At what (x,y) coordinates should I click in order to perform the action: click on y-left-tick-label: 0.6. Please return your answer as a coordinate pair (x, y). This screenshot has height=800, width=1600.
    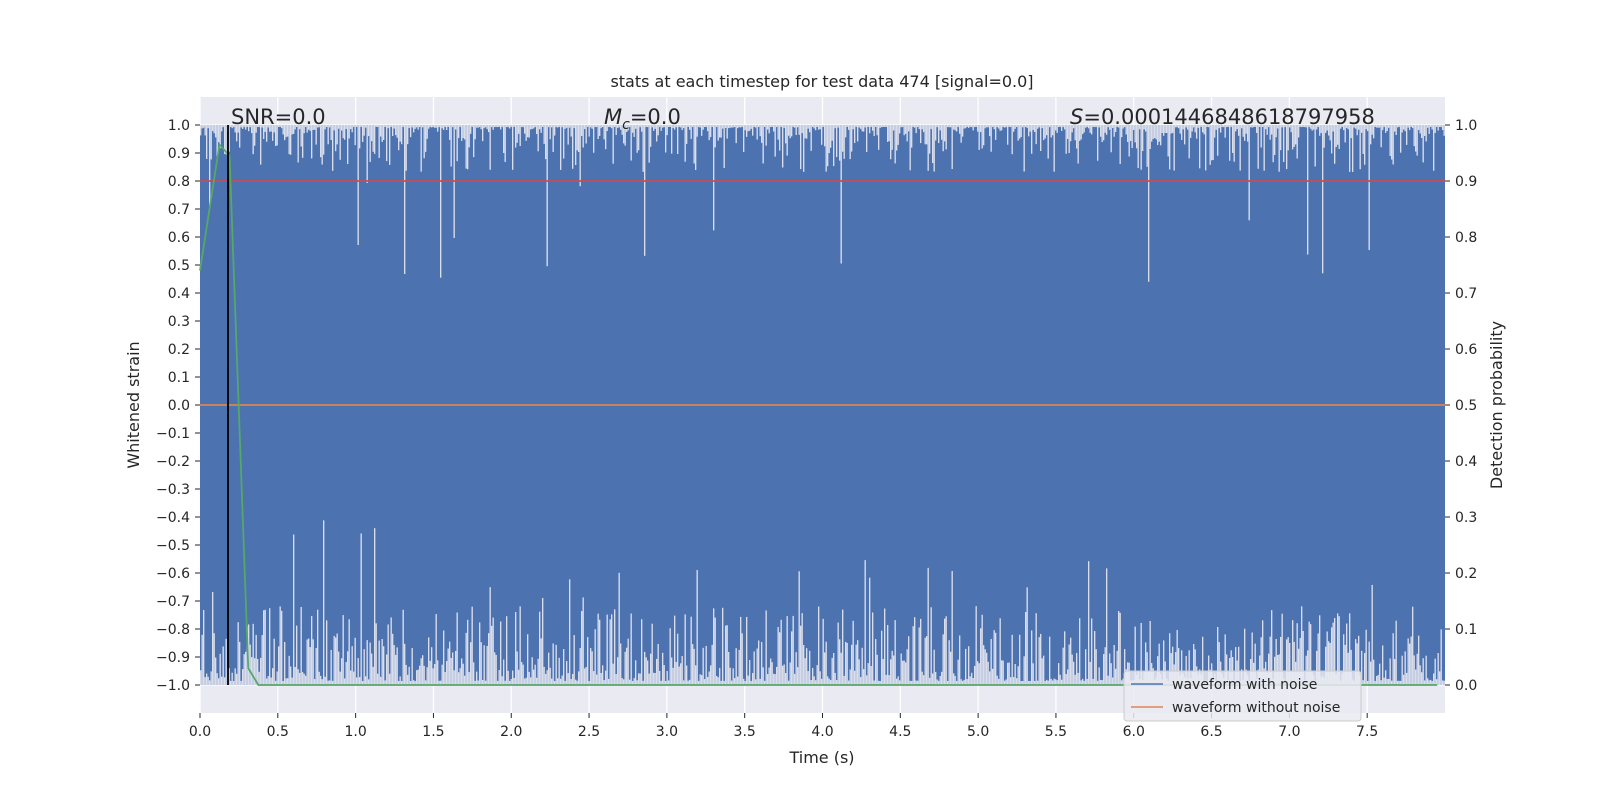
    Looking at the image, I should click on (179, 238).